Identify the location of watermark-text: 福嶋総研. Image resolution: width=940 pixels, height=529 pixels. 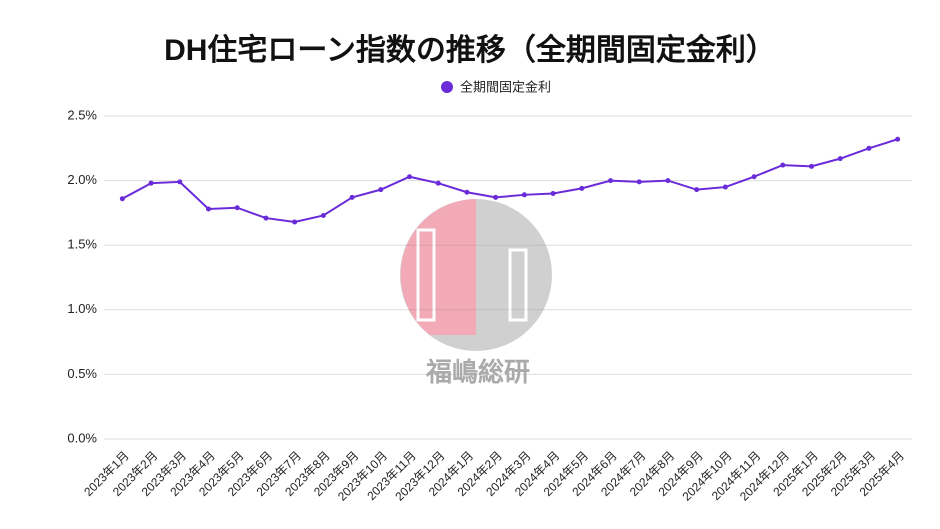
(477, 372).